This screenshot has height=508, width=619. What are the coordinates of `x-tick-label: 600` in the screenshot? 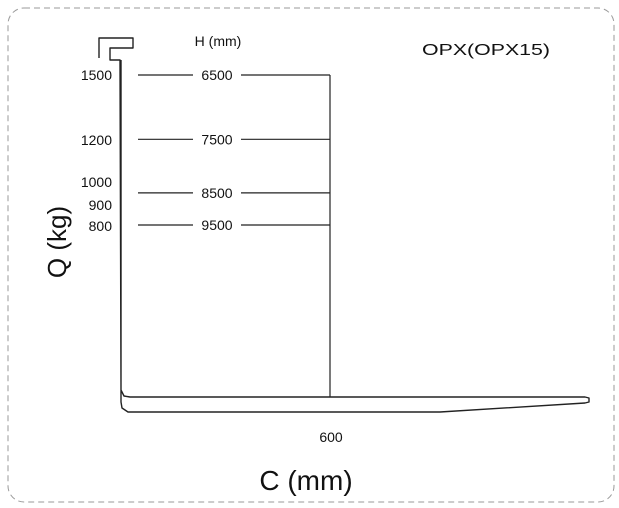 It's located at (331, 437).